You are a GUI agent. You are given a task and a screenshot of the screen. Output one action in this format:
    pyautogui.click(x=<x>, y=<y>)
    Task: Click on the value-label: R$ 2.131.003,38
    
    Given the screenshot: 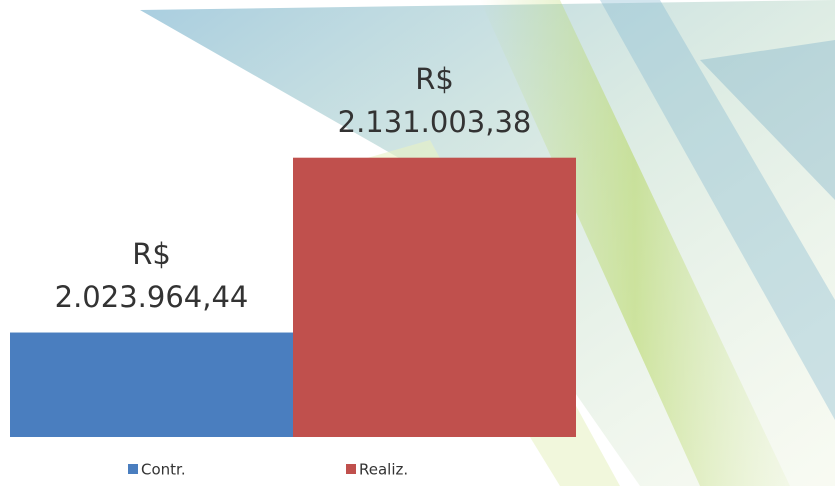 What is the action you would take?
    pyautogui.click(x=434, y=100)
    